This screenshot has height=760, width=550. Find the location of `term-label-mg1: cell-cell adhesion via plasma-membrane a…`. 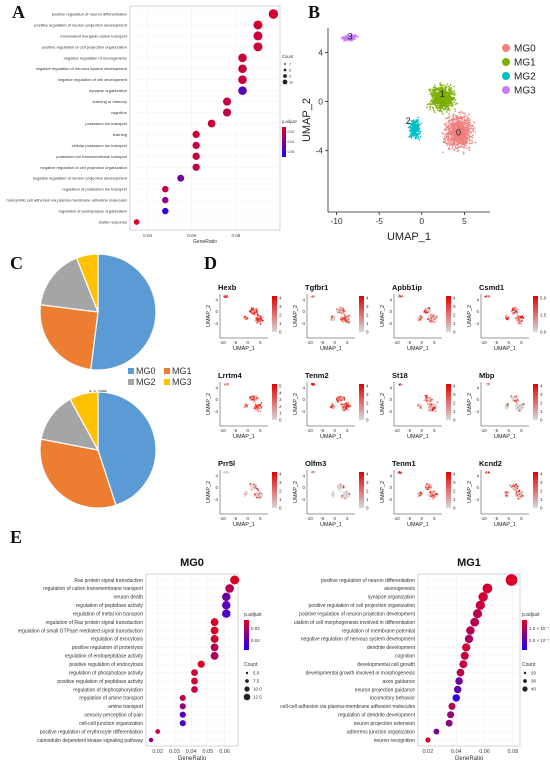

term-label-mg1: cell-cell adhesion via plasma-membrane a… is located at coordinates (347, 707).